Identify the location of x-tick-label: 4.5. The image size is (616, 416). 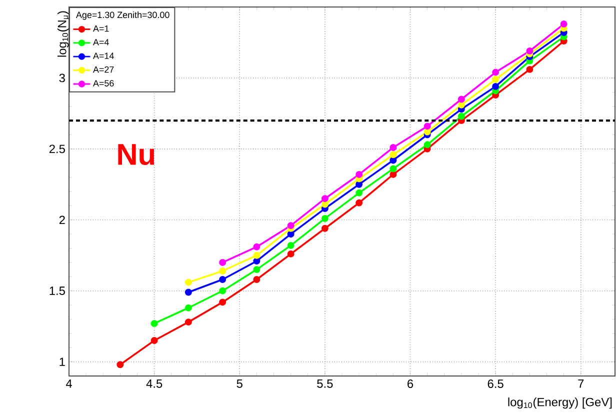
(154, 384).